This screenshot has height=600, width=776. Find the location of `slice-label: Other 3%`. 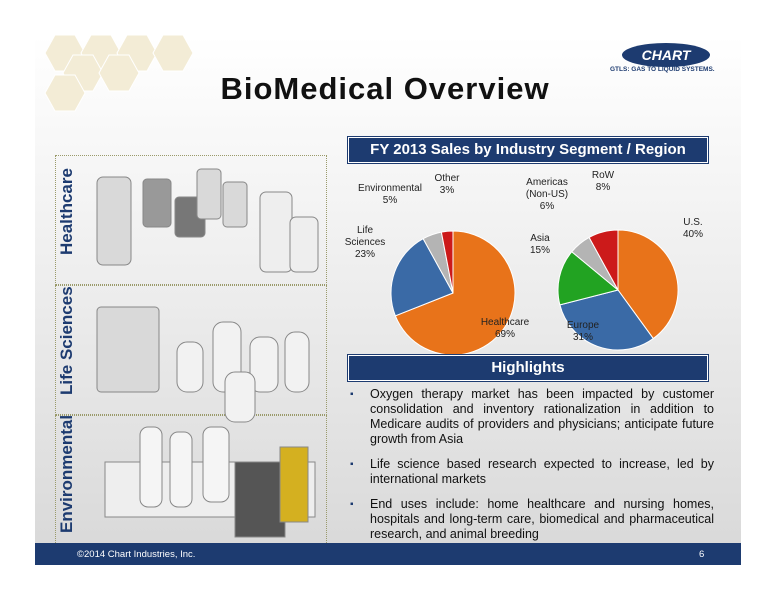

slice-label: Other 3% is located at coordinates (447, 185).